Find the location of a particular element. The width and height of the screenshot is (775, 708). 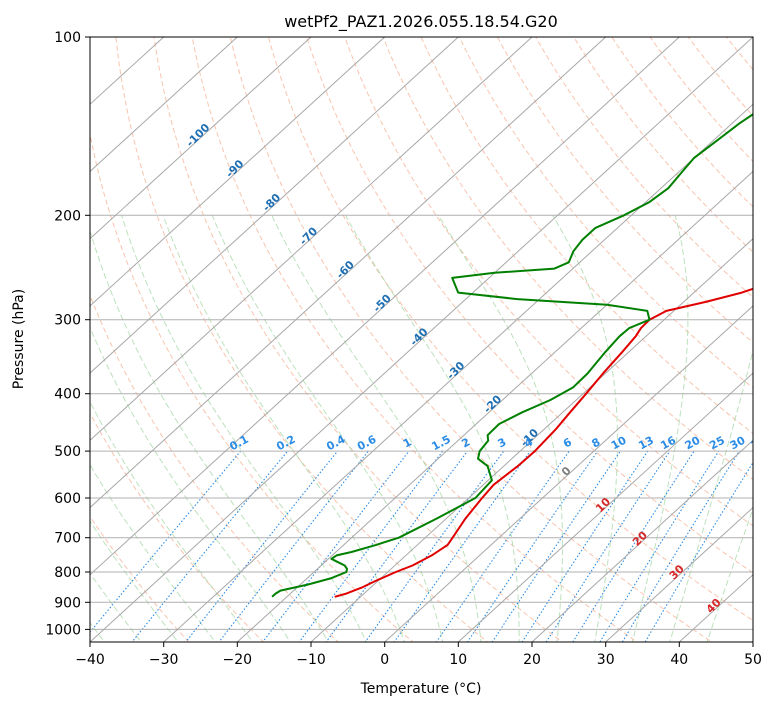

y-tick-label: 100 is located at coordinates (67, 38).